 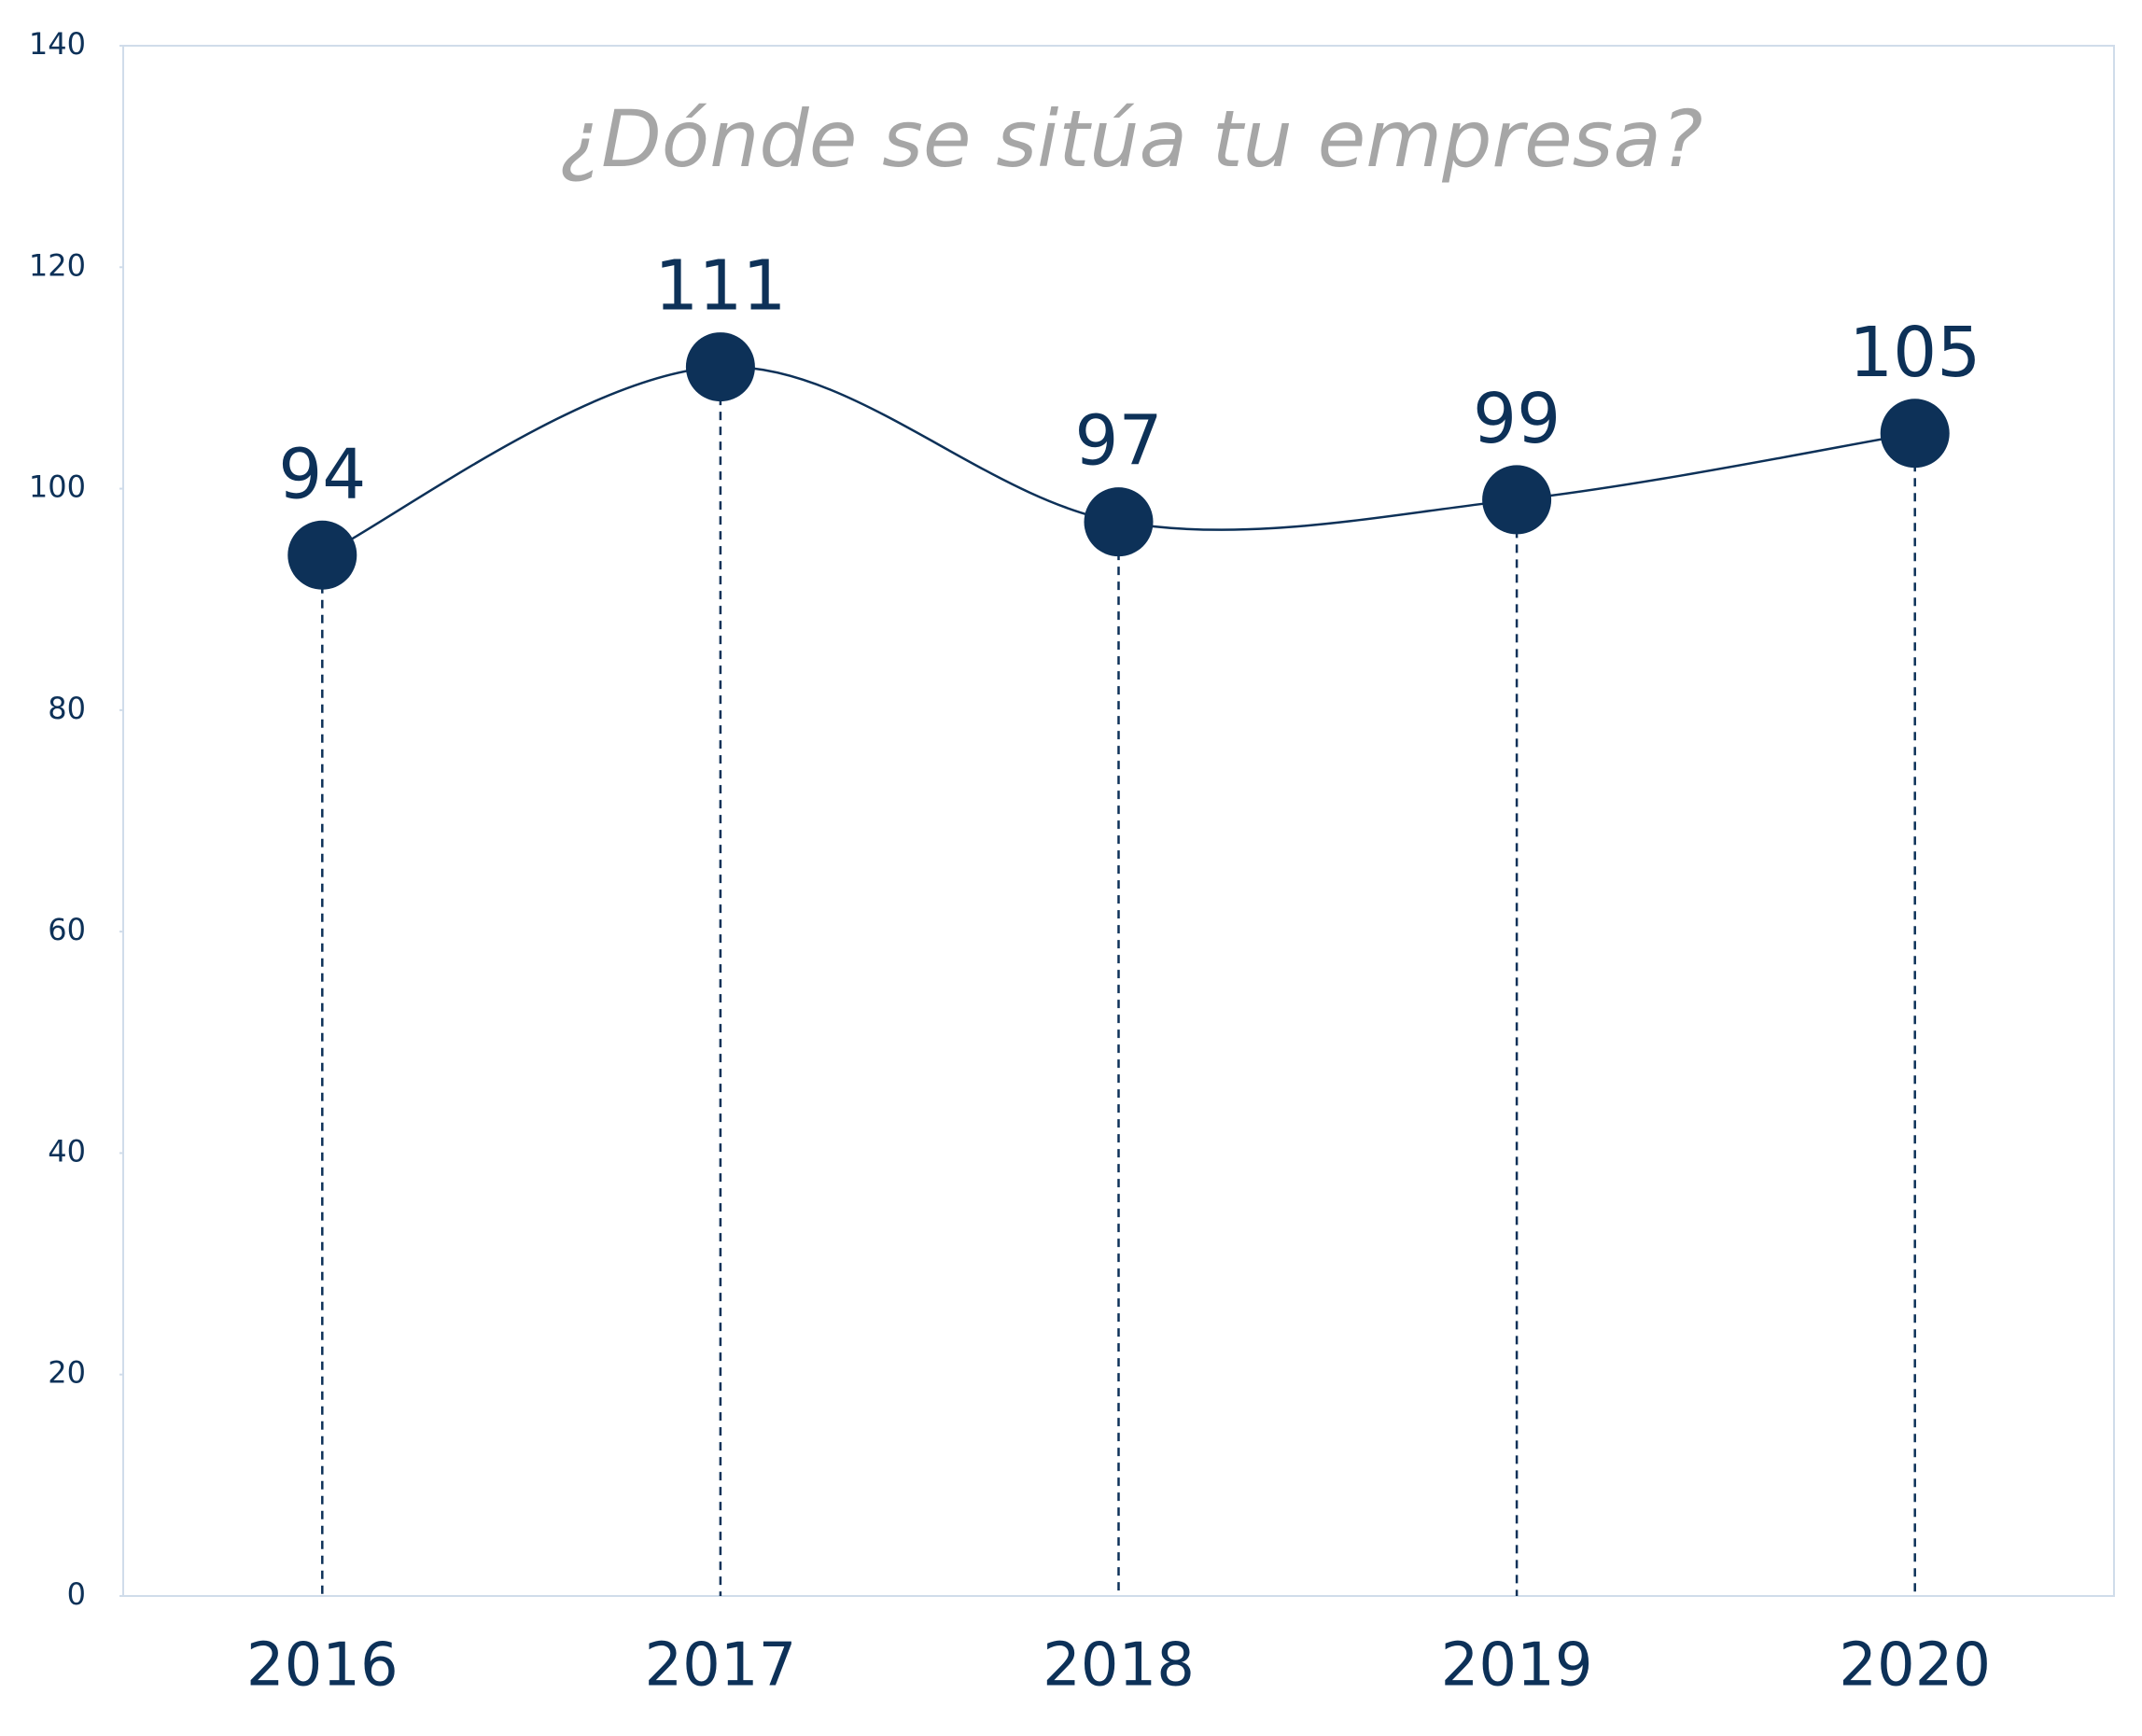 What do you see at coordinates (1915, 353) in the screenshot?
I see `data-label: 105` at bounding box center [1915, 353].